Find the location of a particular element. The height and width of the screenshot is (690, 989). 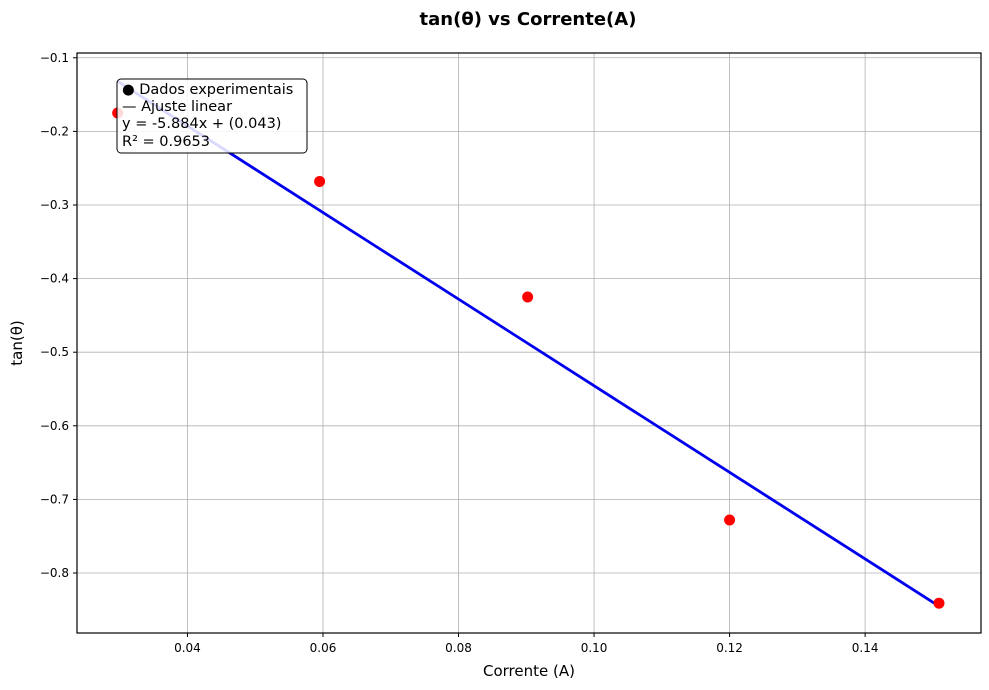

legend-equation: y = -5.884x + (0.043) is located at coordinates (201, 124).